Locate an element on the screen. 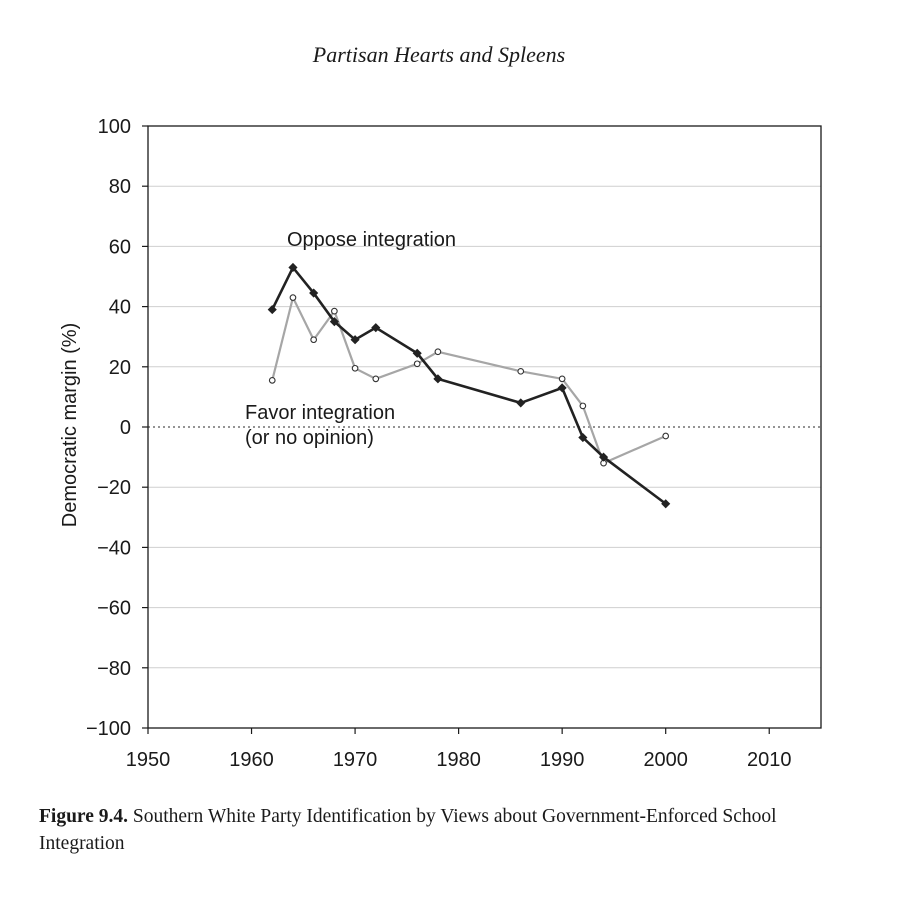 The height and width of the screenshot is (904, 900). y-tick-label: −40 is located at coordinates (114, 548).